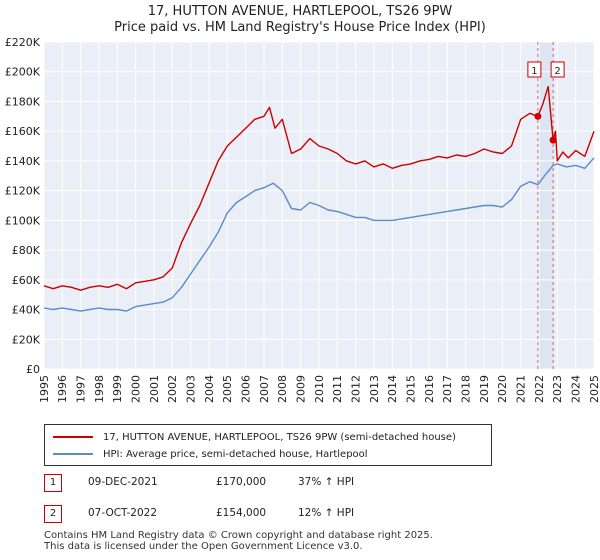 The width and height of the screenshot is (600, 560). I want to click on x-tick-label: 2014, so click(392, 389).